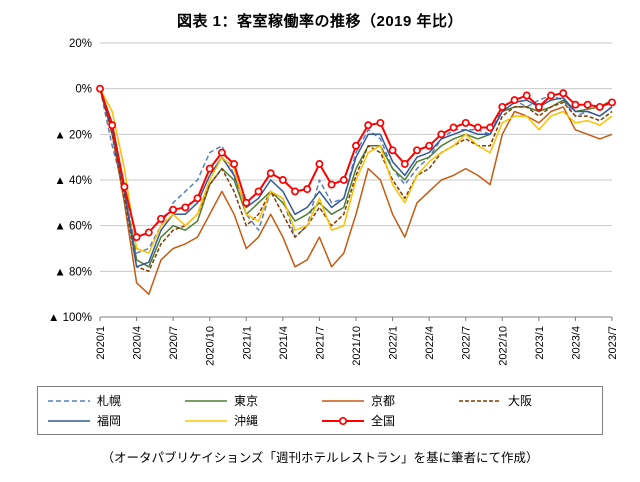  What do you see at coordinates (70, 318) in the screenshot?
I see `y-tick-label: ▲ 100%` at bounding box center [70, 318].